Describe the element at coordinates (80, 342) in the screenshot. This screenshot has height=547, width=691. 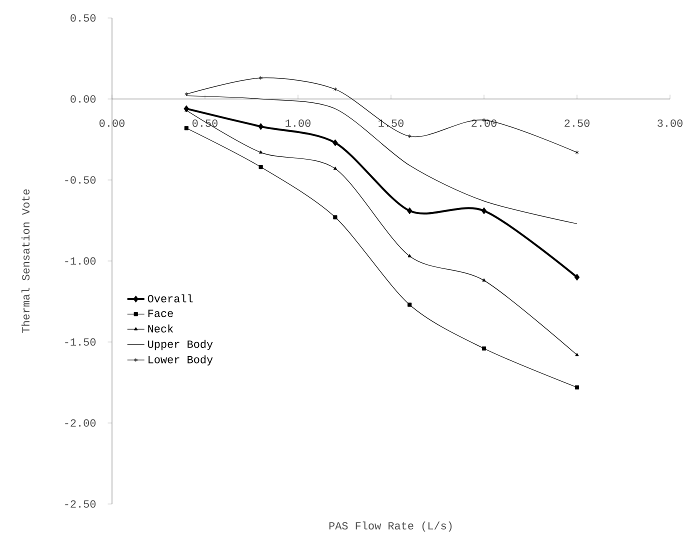
I see `y-tick-label: -1.50` at that location.